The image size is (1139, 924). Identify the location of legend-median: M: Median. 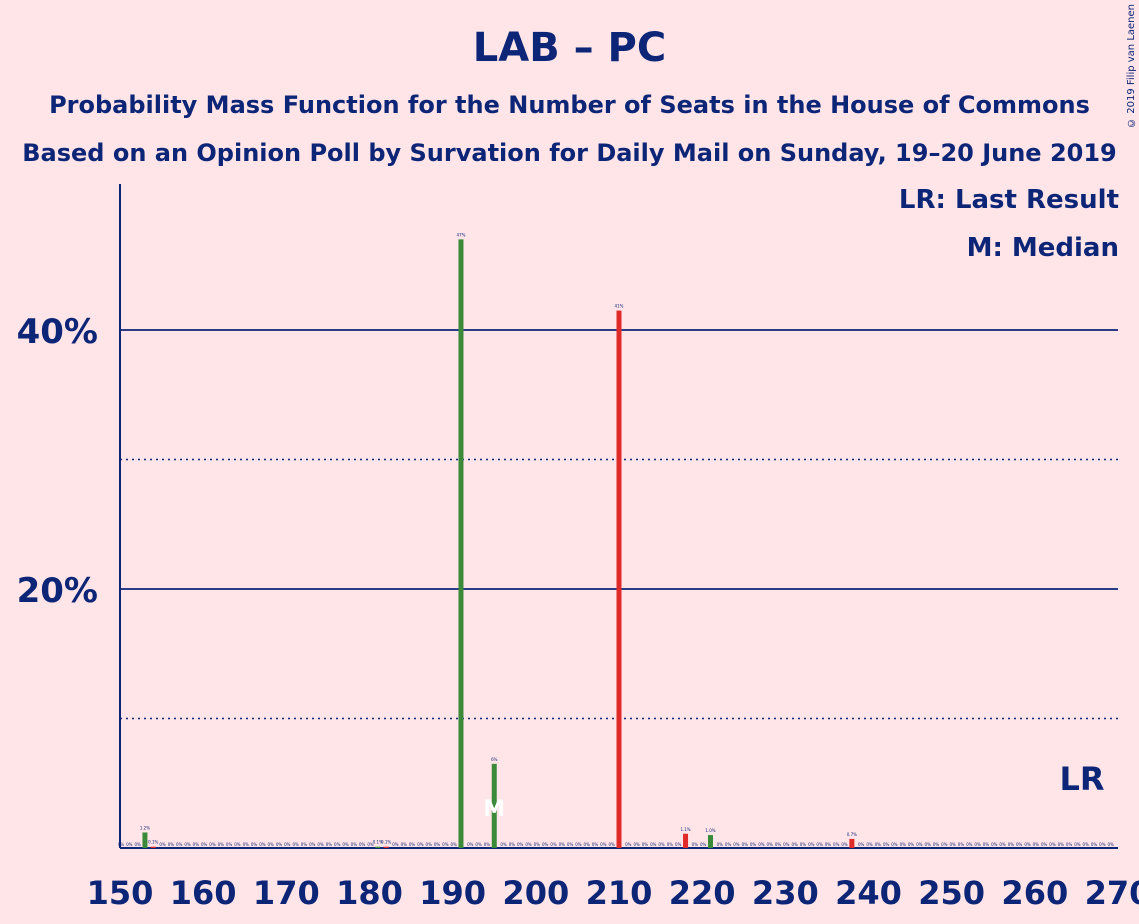
(1042, 248).